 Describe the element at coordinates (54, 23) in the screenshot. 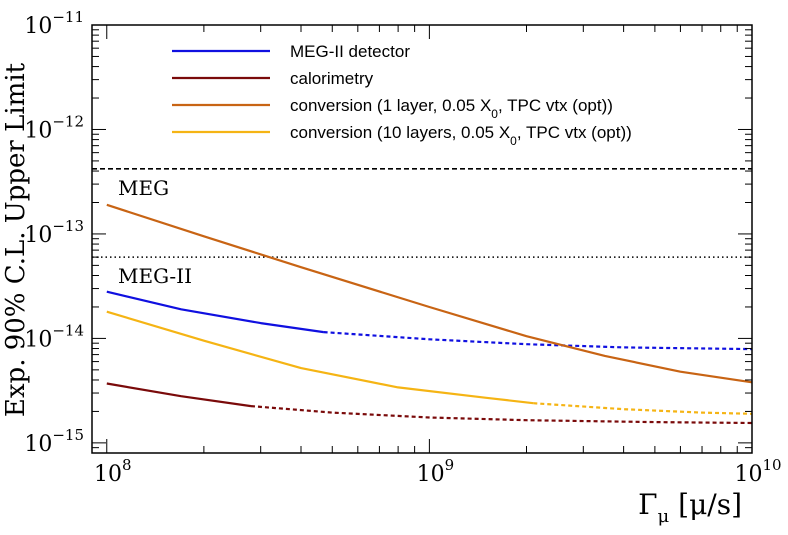

I see `y-tick-label: 10−11` at that location.